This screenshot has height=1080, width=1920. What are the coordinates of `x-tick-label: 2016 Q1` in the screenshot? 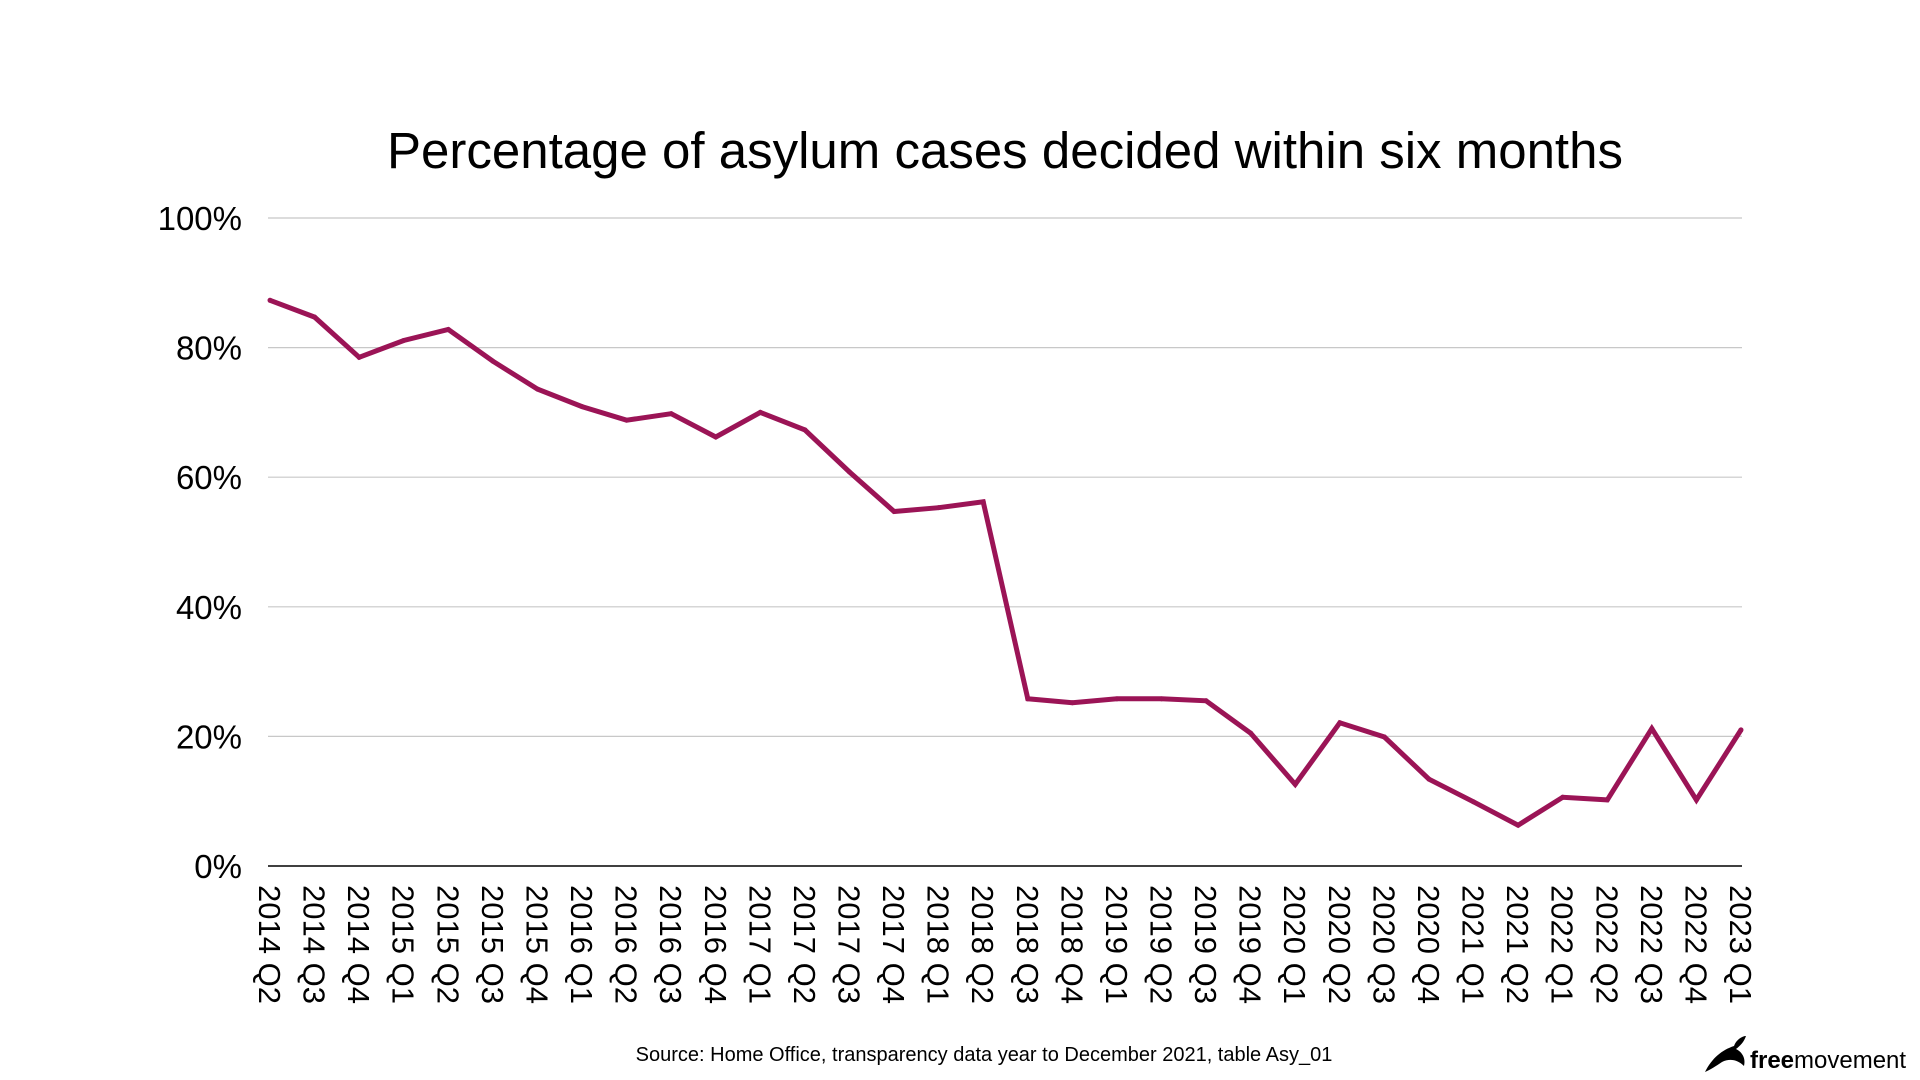 It's located at (581, 944).